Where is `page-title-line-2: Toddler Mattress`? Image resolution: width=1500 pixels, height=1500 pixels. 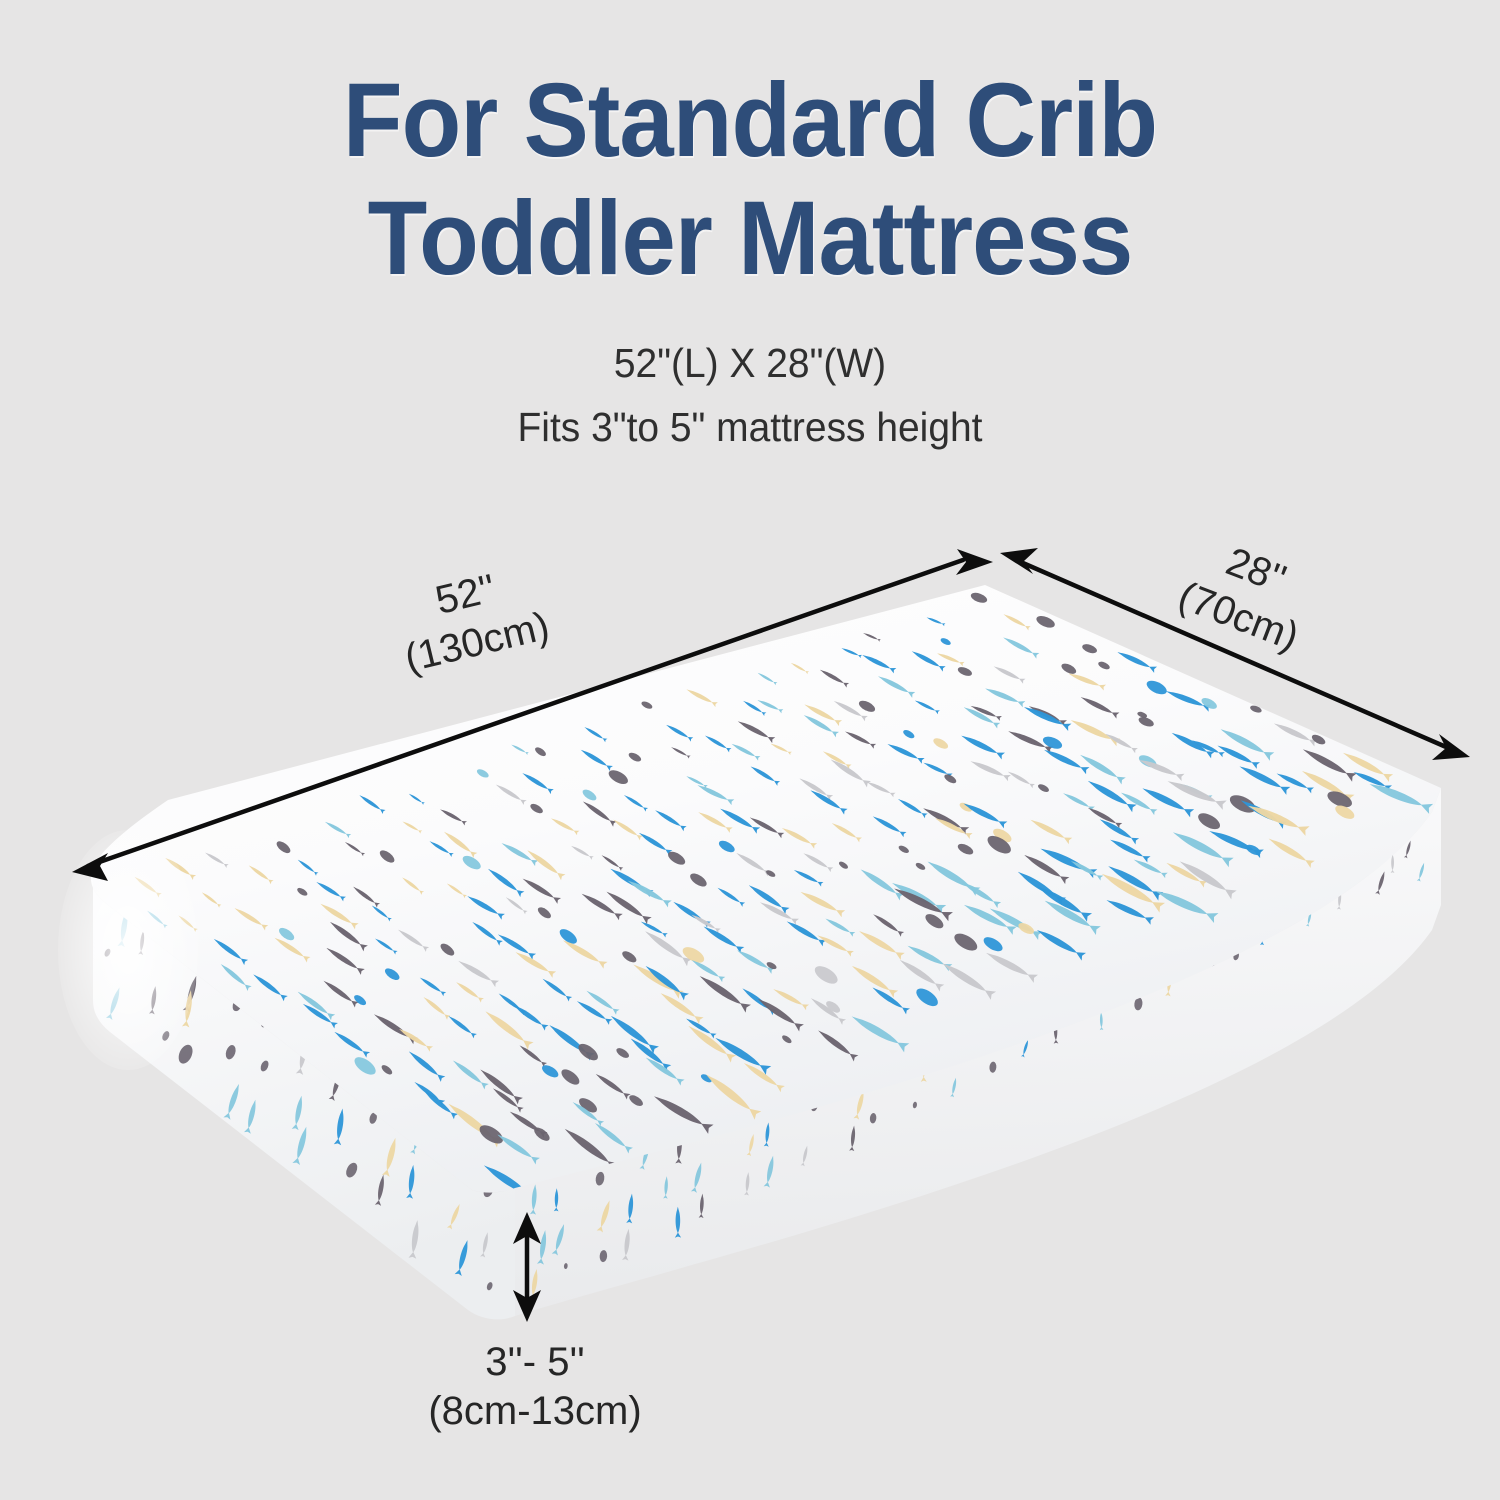 page-title-line-2: Toddler Mattress is located at coordinates (750, 238).